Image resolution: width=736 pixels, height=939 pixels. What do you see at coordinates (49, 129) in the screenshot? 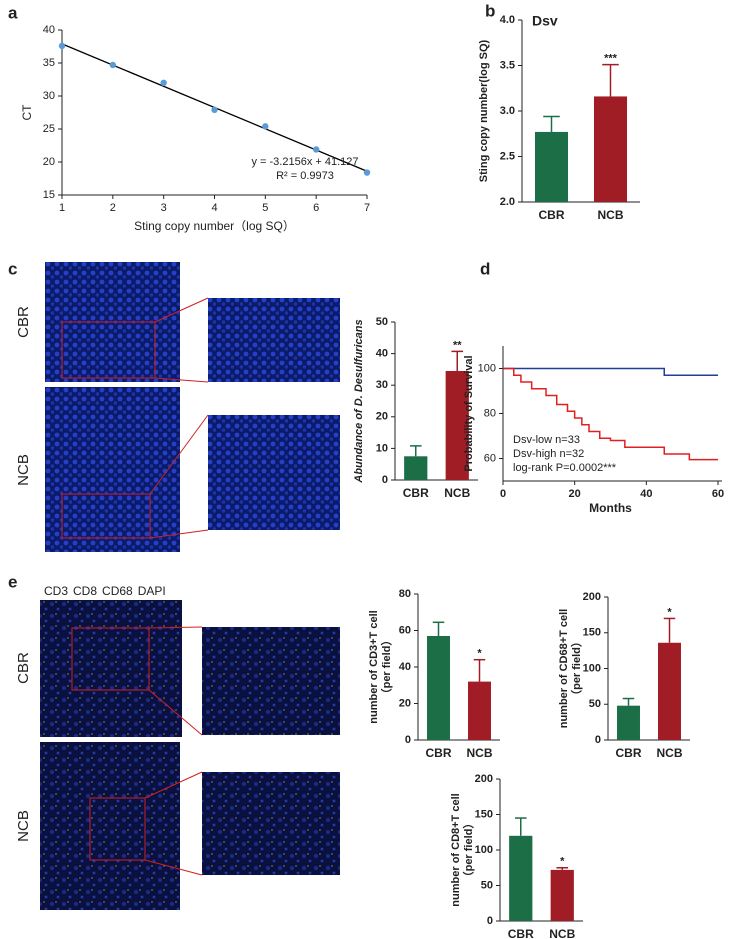
I see `y-tick-label: 25` at bounding box center [49, 129].